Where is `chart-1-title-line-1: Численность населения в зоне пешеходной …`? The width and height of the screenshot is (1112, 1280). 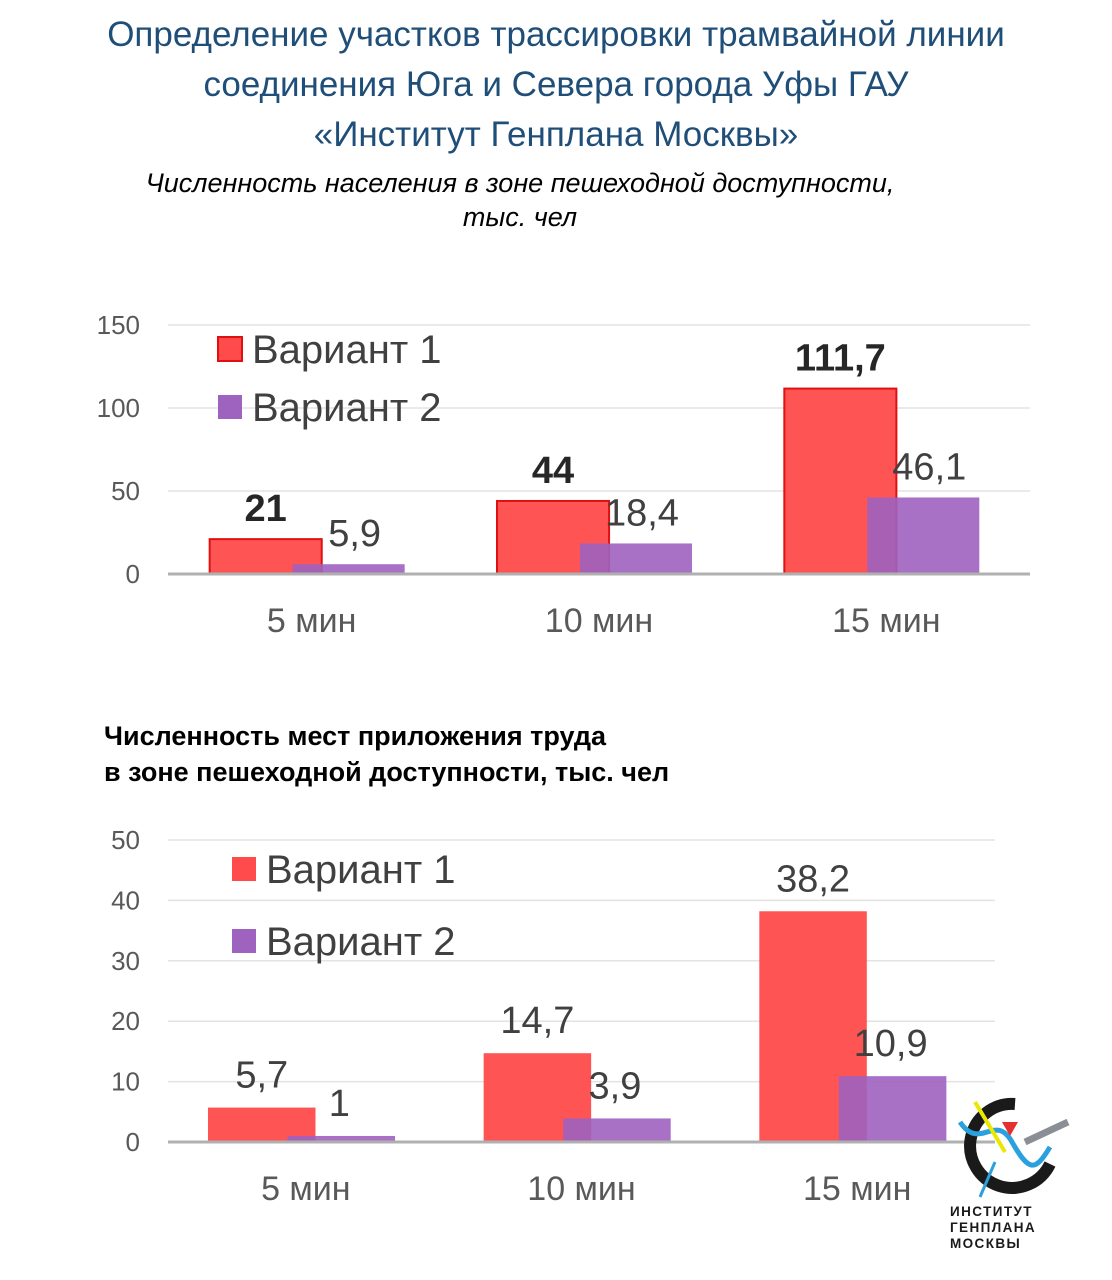 chart-1-title-line-1: Численность населения в зоне пешеходной … is located at coordinates (520, 183).